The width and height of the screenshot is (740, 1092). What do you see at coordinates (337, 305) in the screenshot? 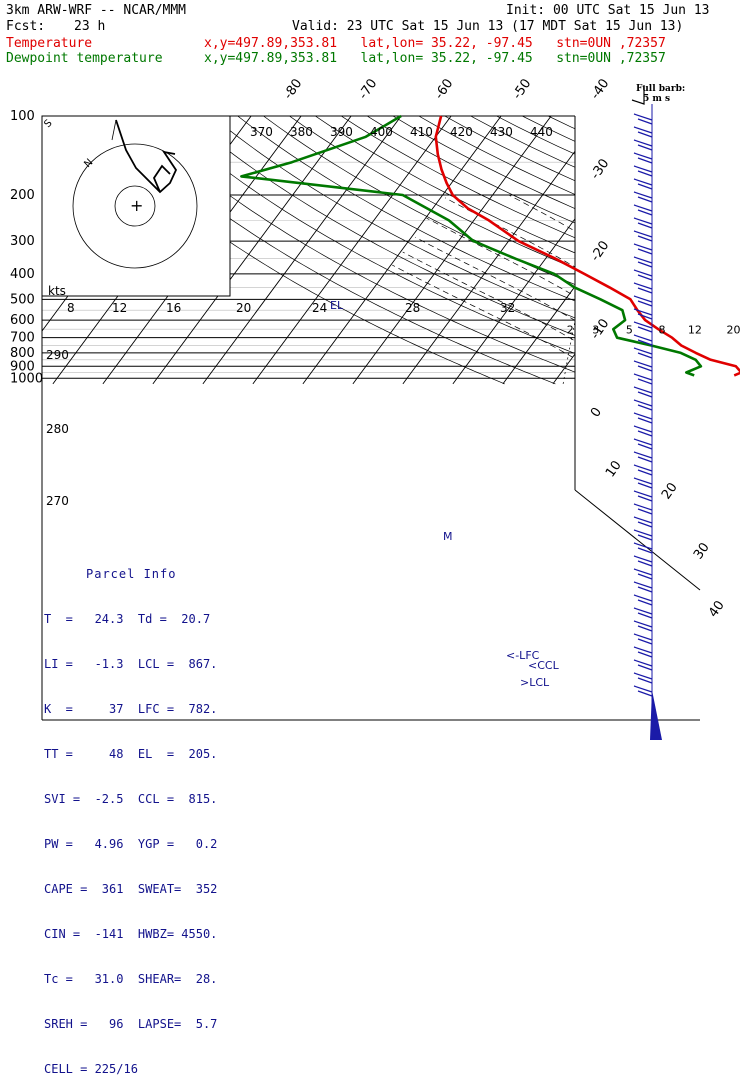
I see `level-annotation: EL` at bounding box center [337, 305].